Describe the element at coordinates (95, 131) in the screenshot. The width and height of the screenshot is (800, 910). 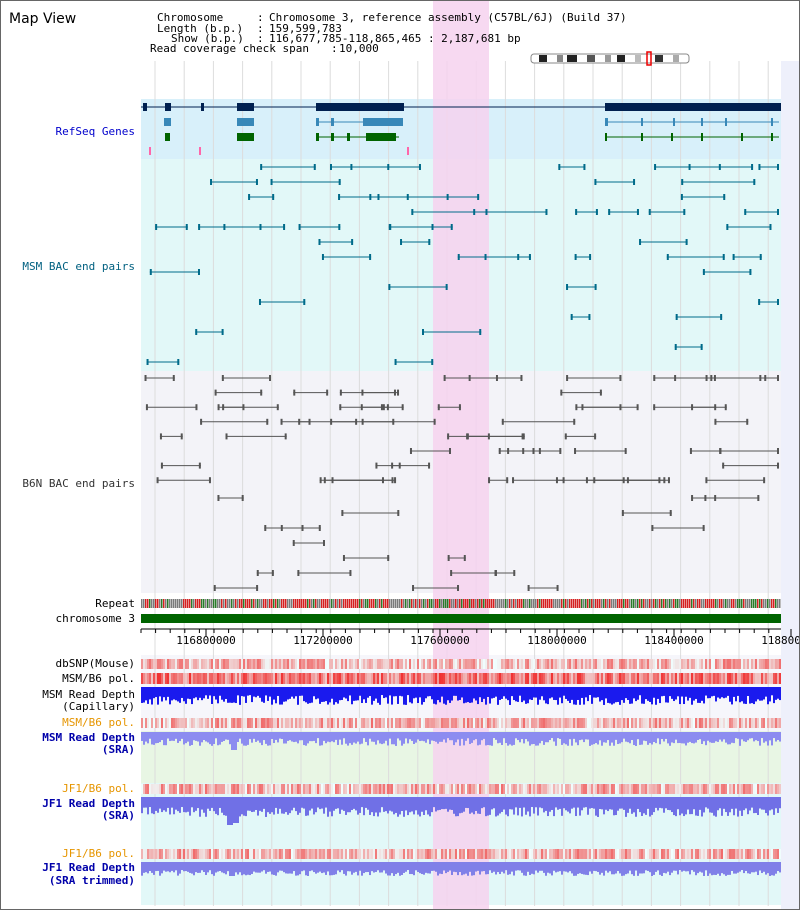
I see `refseq-genes-label: RefSeq Genes` at that location.